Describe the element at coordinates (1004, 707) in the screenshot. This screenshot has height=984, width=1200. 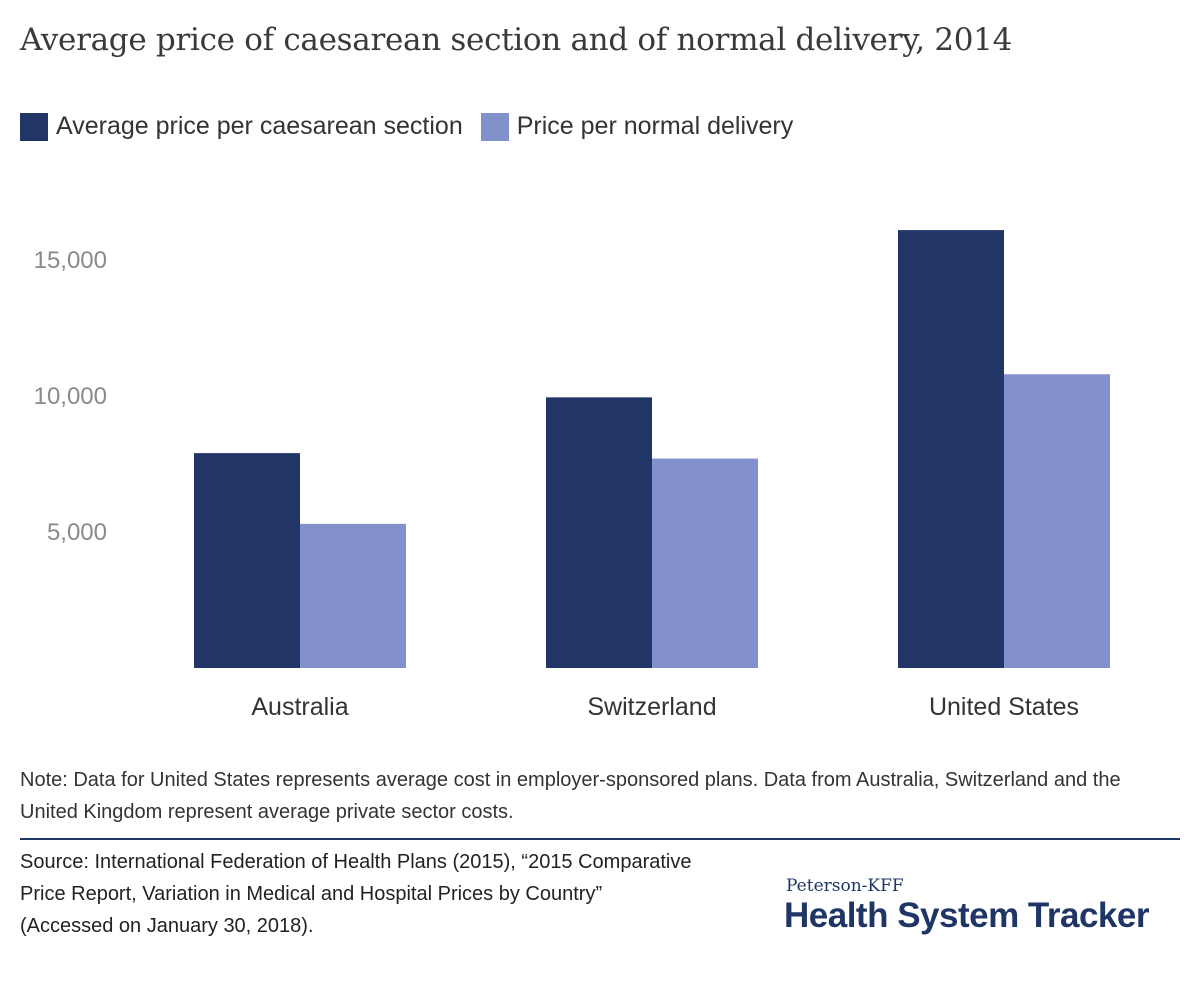
I see `x-tick-label: United States` at that location.